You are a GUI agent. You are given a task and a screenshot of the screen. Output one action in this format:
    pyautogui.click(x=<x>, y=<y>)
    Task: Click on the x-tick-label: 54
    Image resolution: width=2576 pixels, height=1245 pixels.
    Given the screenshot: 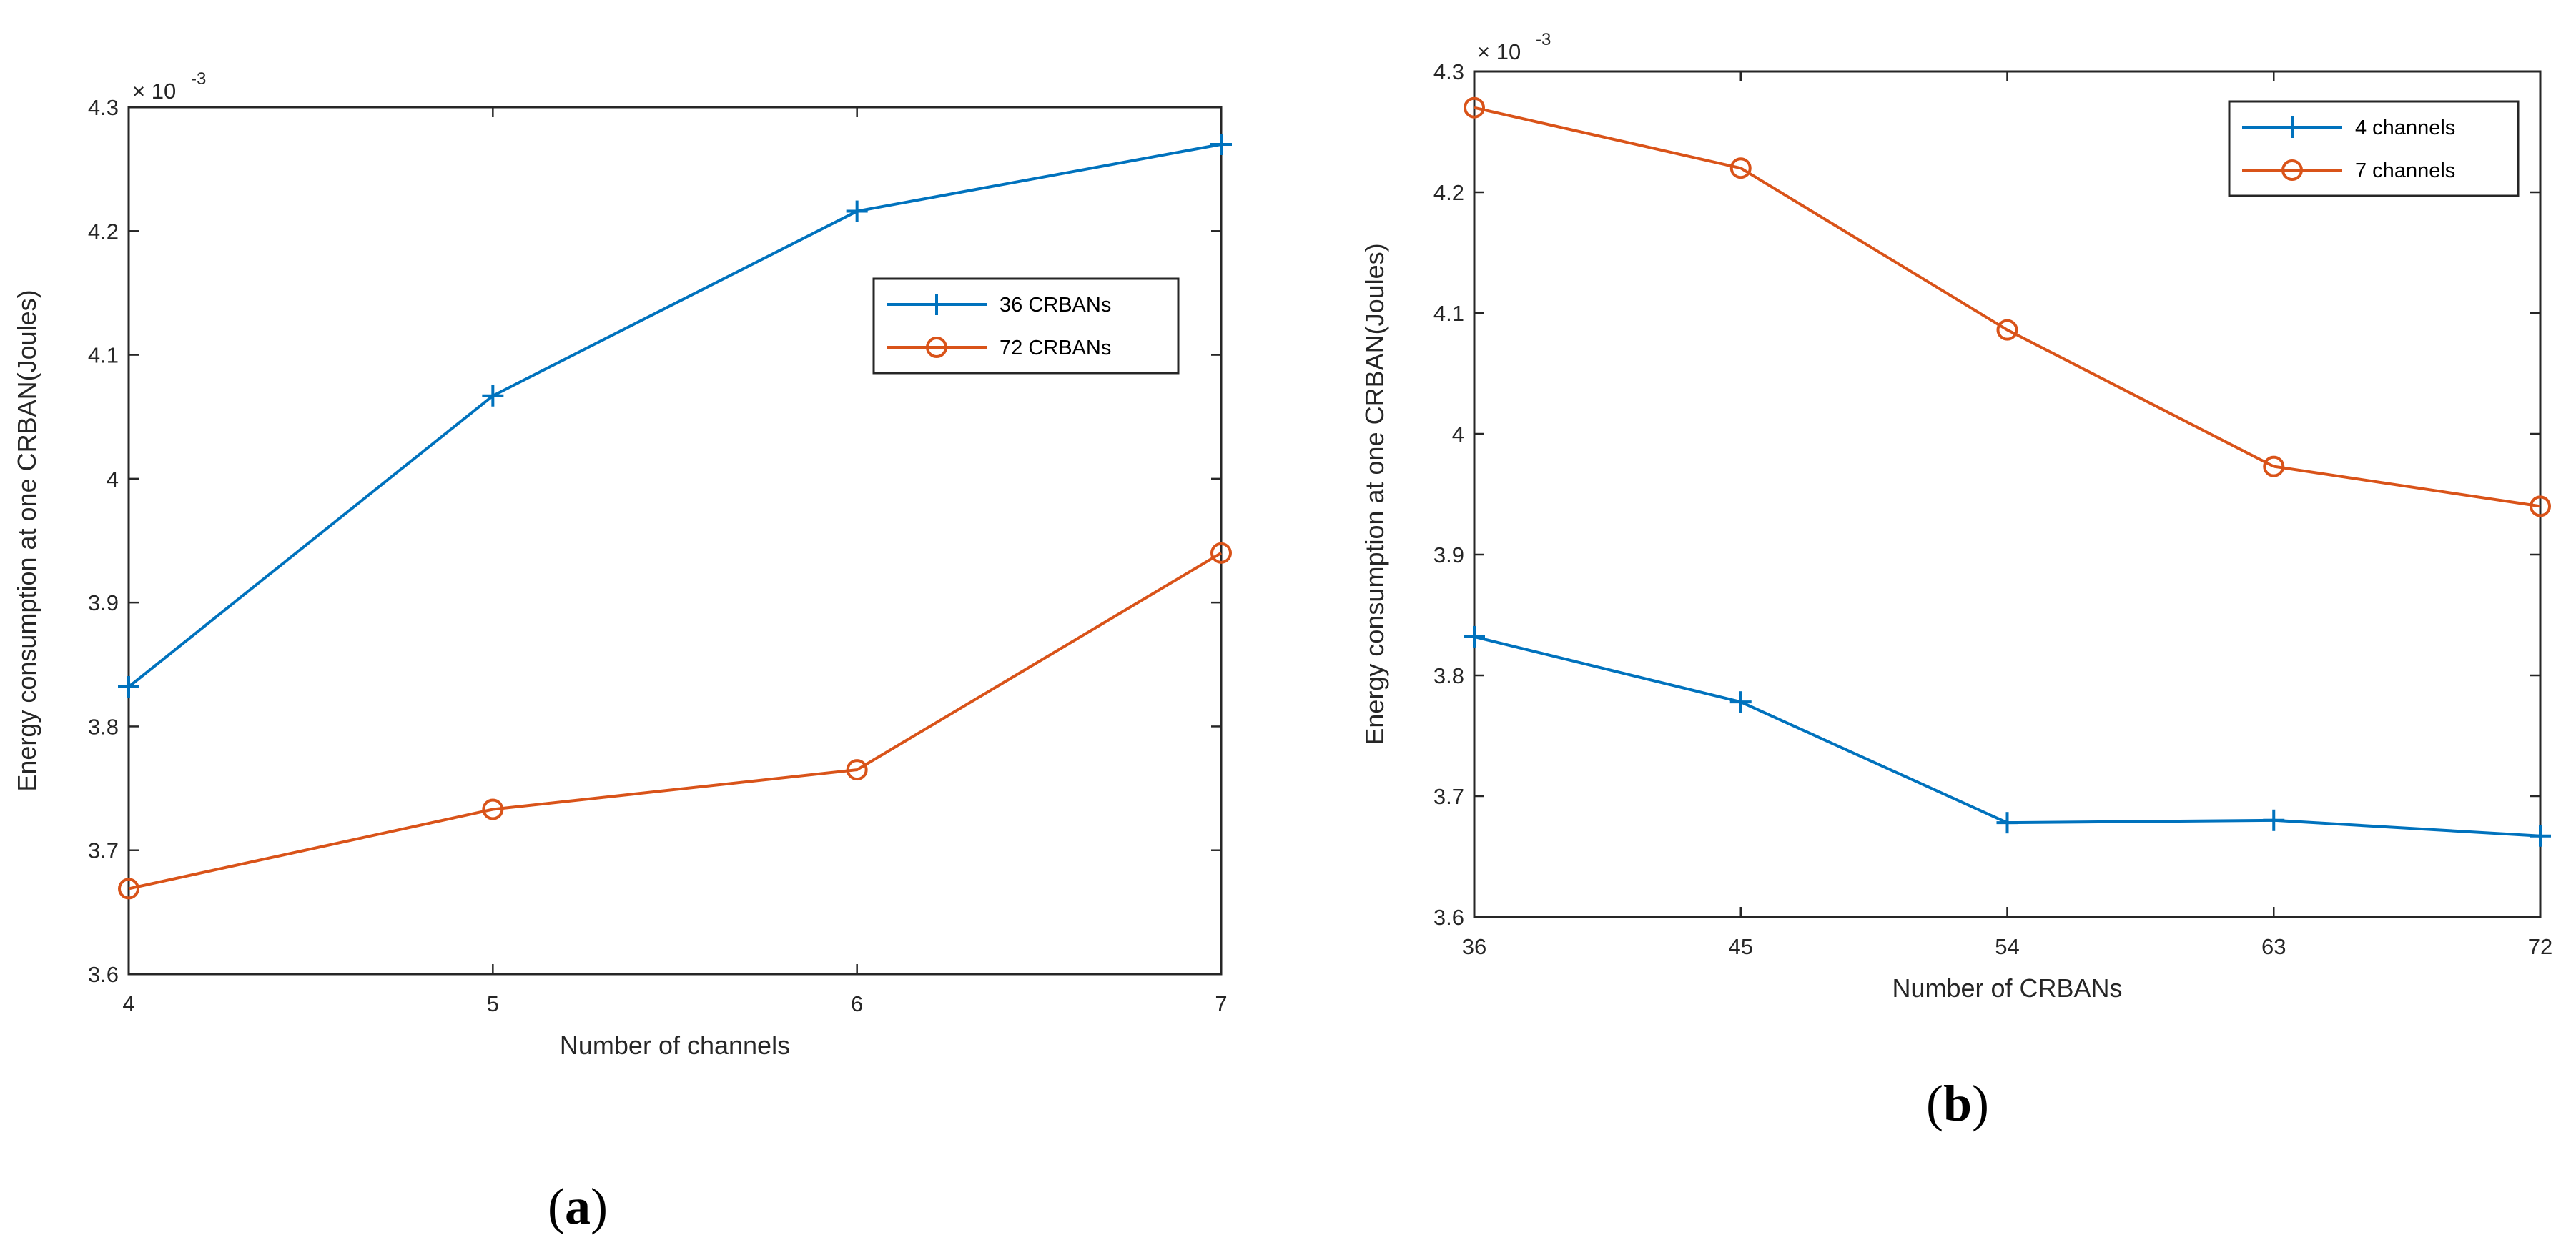 What is the action you would take?
    pyautogui.click(x=2007, y=947)
    